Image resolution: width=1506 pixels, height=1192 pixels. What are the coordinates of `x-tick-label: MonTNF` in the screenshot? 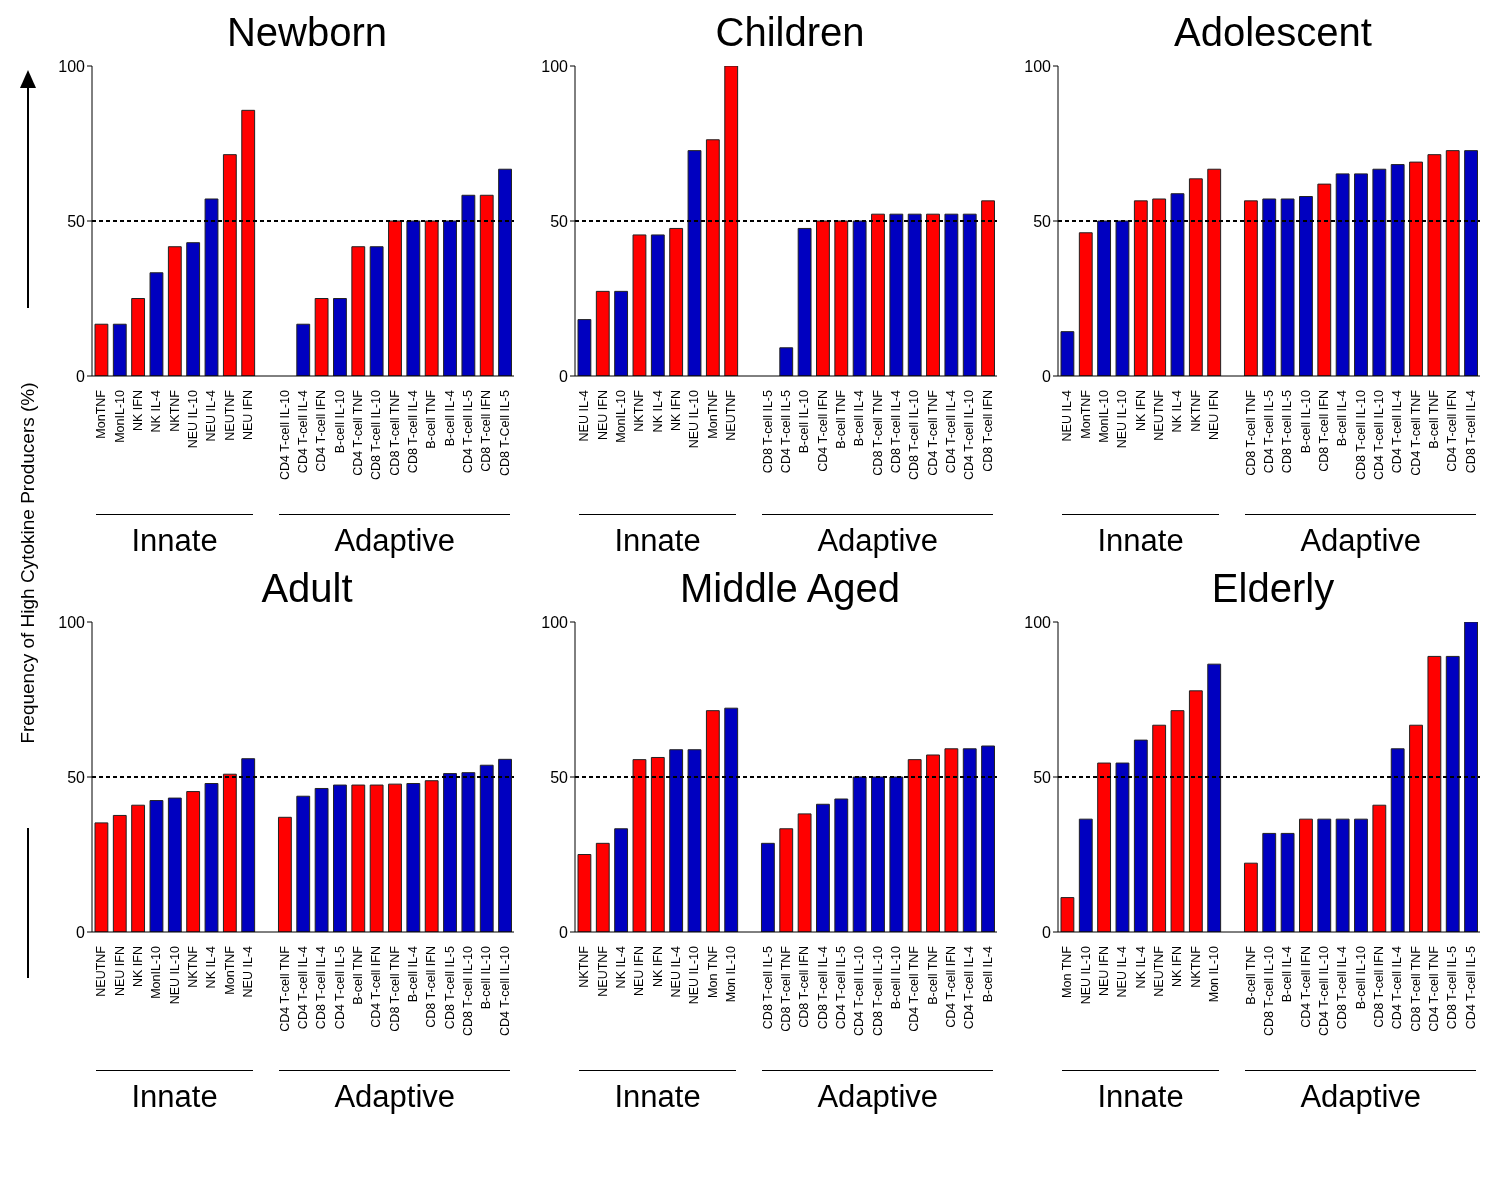 It's located at (712, 414).